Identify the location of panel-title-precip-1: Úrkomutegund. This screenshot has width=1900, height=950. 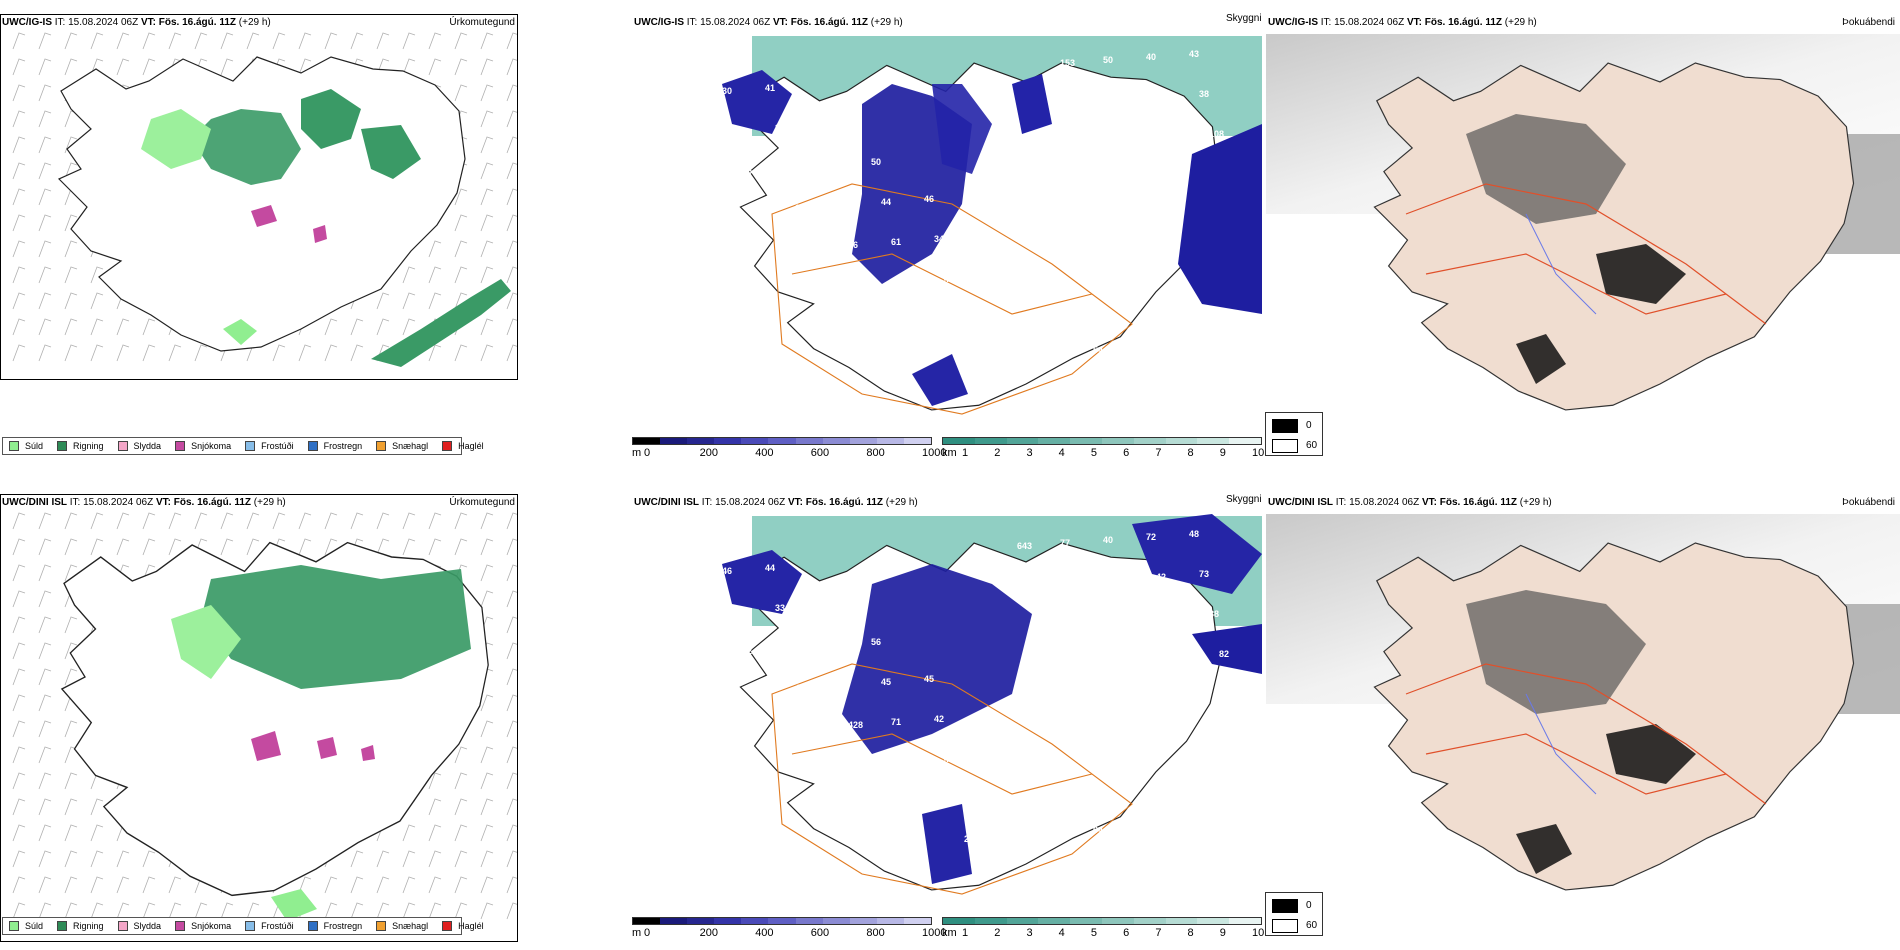
(482, 22).